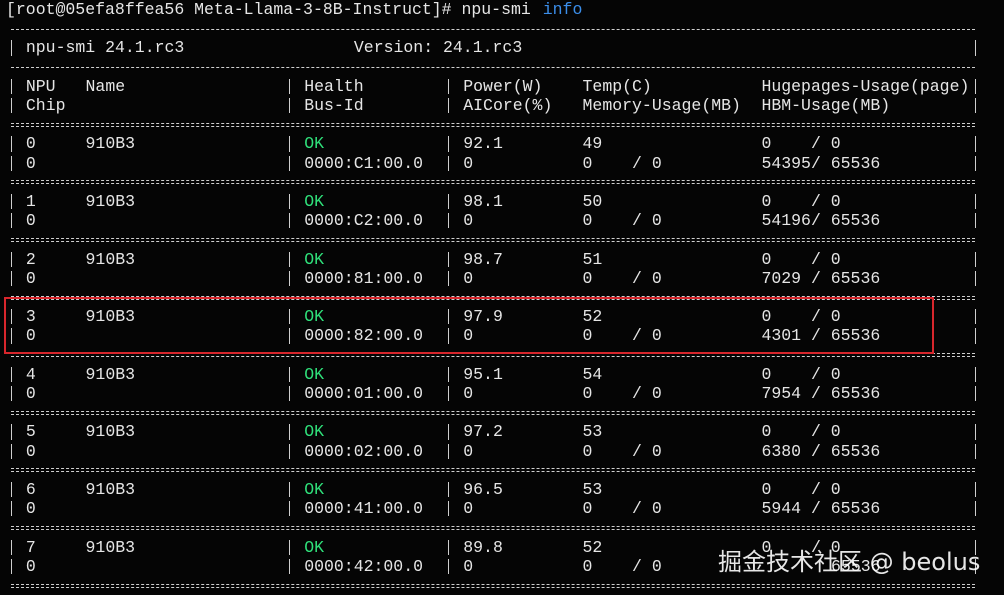  What do you see at coordinates (821, 393) in the screenshot?
I see `device-hbm: 7954 / 65536` at bounding box center [821, 393].